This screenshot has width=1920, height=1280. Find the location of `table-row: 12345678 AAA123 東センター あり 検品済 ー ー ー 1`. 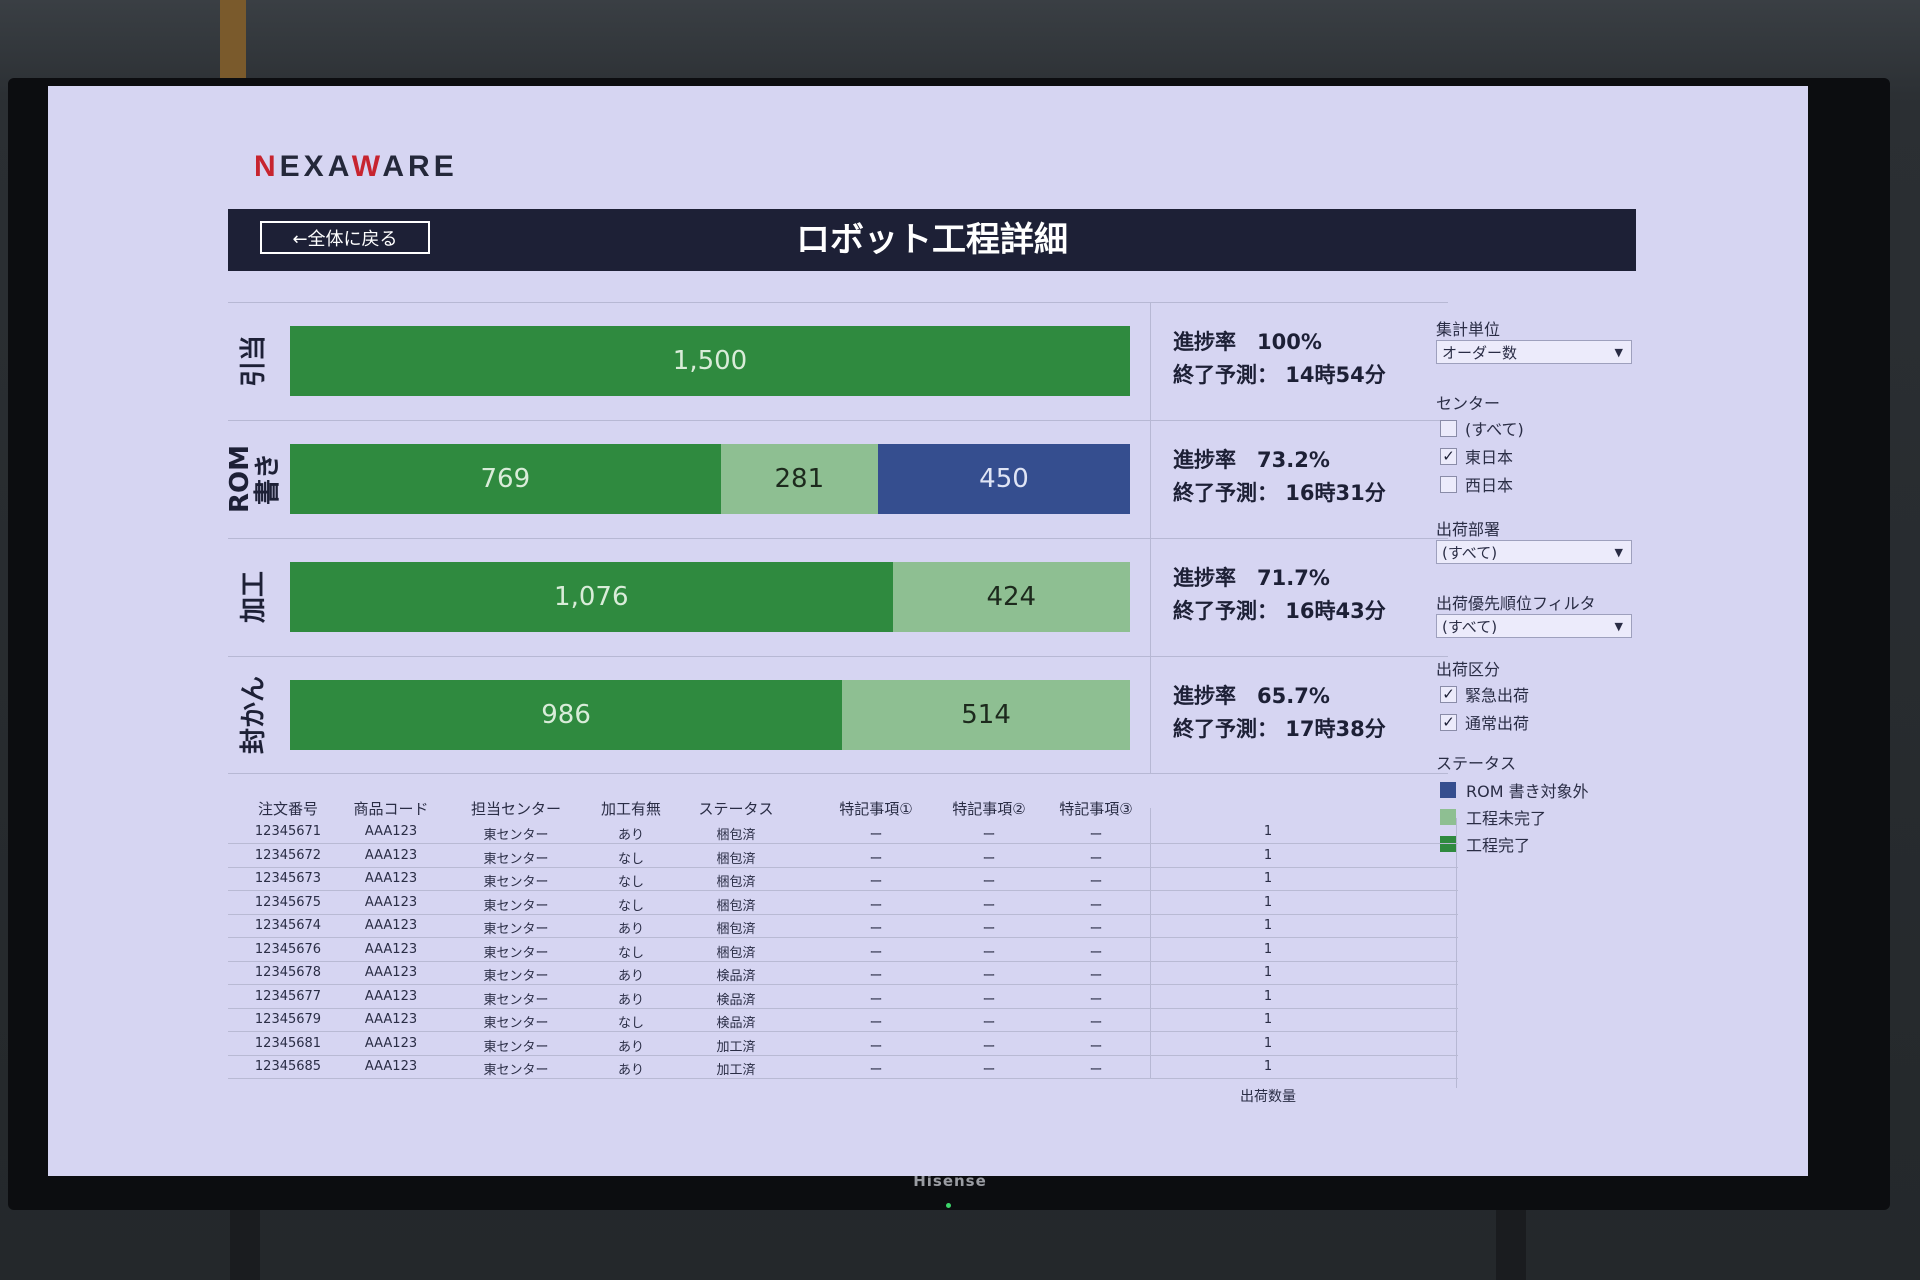

table-row: 12345678 AAA123 東センター あり 検品済 ー ー ー 1 is located at coordinates (843, 973).